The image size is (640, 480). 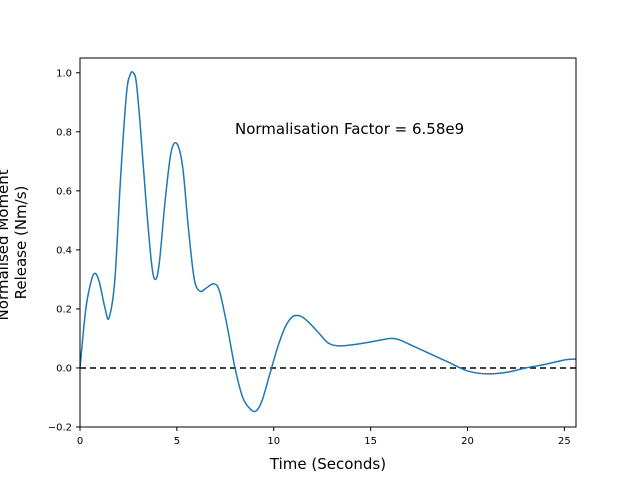 What do you see at coordinates (64, 368) in the screenshot?
I see `y-tick-label: 0.0` at bounding box center [64, 368].